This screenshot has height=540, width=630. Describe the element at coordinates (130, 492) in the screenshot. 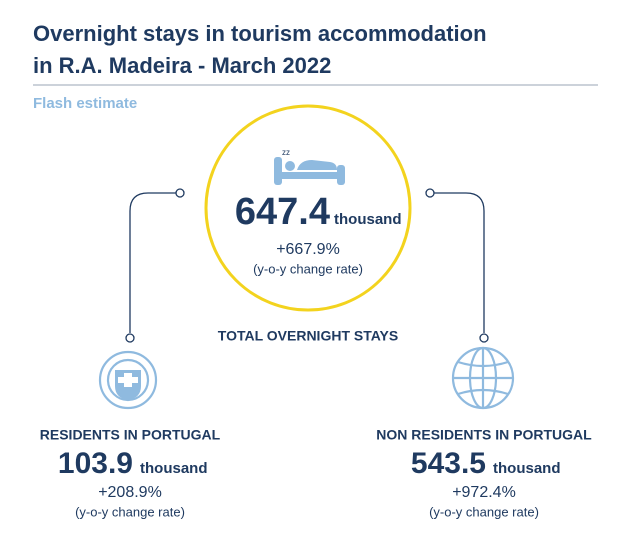

I see `residents-rate: +208.9%` at that location.